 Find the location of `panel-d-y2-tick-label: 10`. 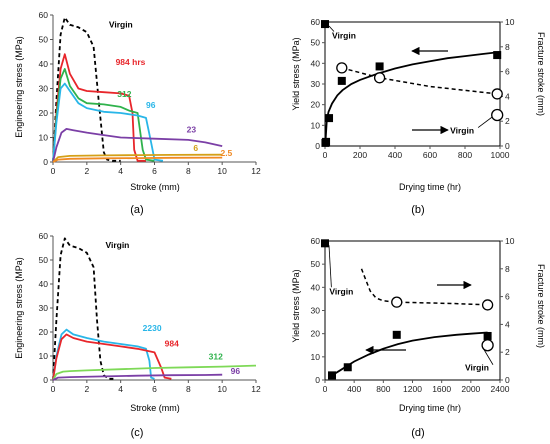

panel-d-y2-tick-label: 10 is located at coordinates (510, 241).